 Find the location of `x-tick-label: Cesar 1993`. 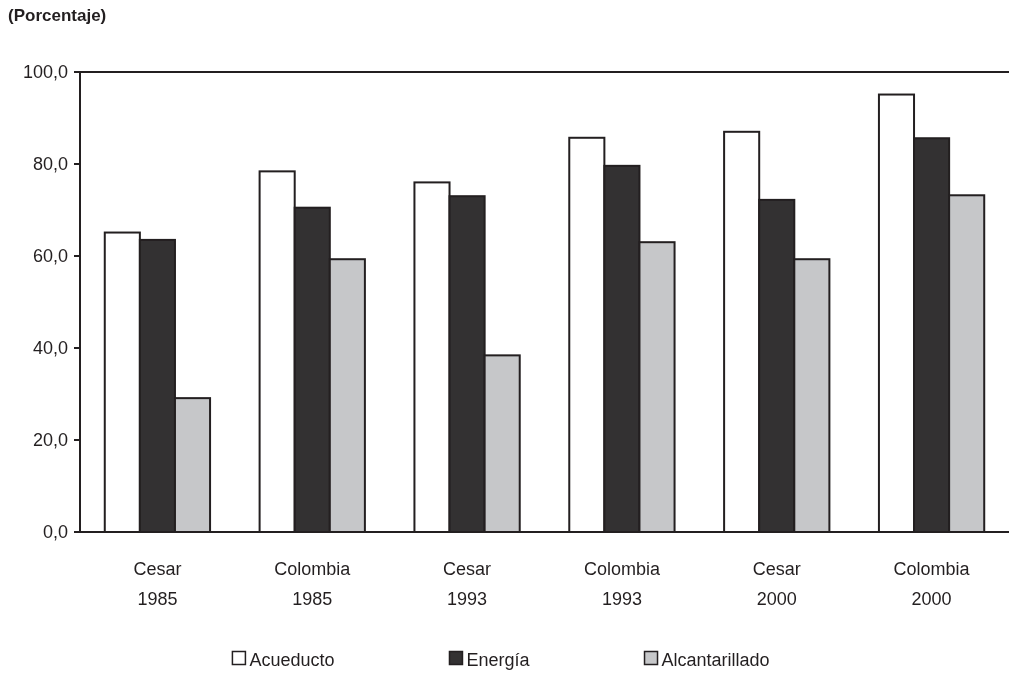

x-tick-label: Cesar 1993 is located at coordinates (467, 584).